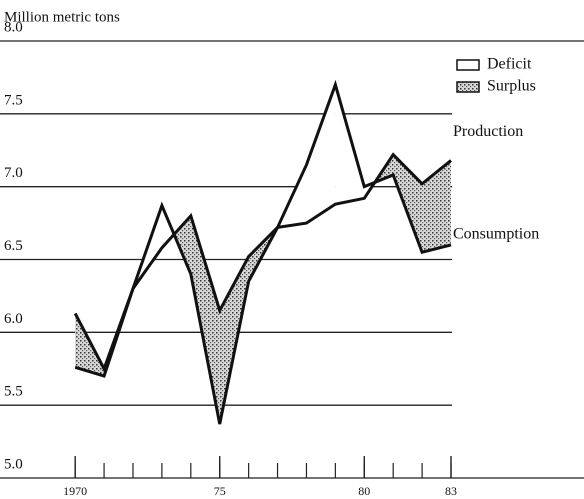 The height and width of the screenshot is (499, 584). Describe the element at coordinates (509, 64) in the screenshot. I see `legend-label: Deficit` at that location.